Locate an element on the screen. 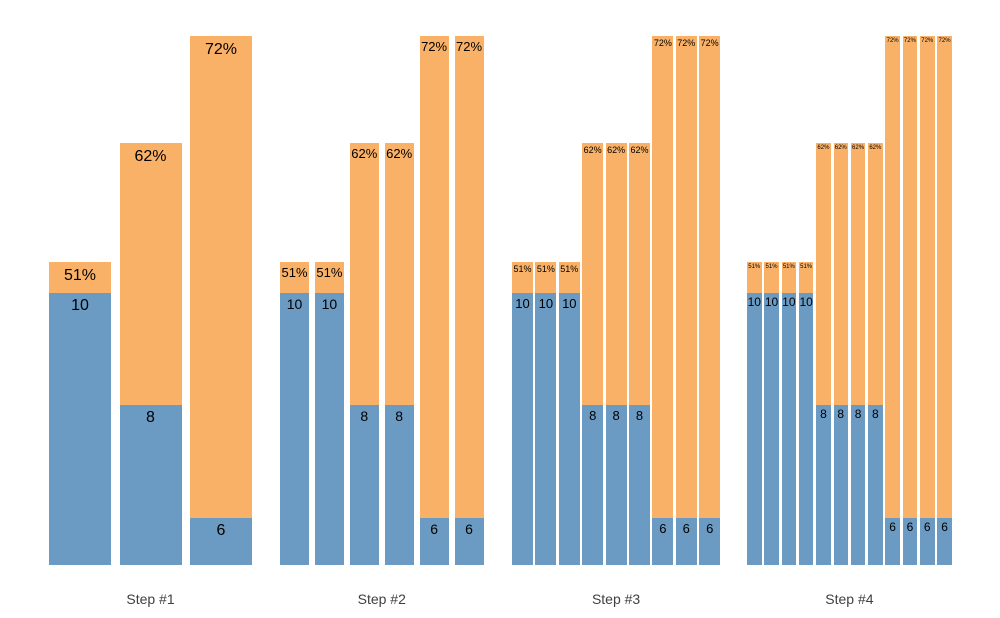 The width and height of the screenshot is (1000, 618). stacked-bar-step4-value6-copy2: 72% 6 is located at coordinates (910, 300).